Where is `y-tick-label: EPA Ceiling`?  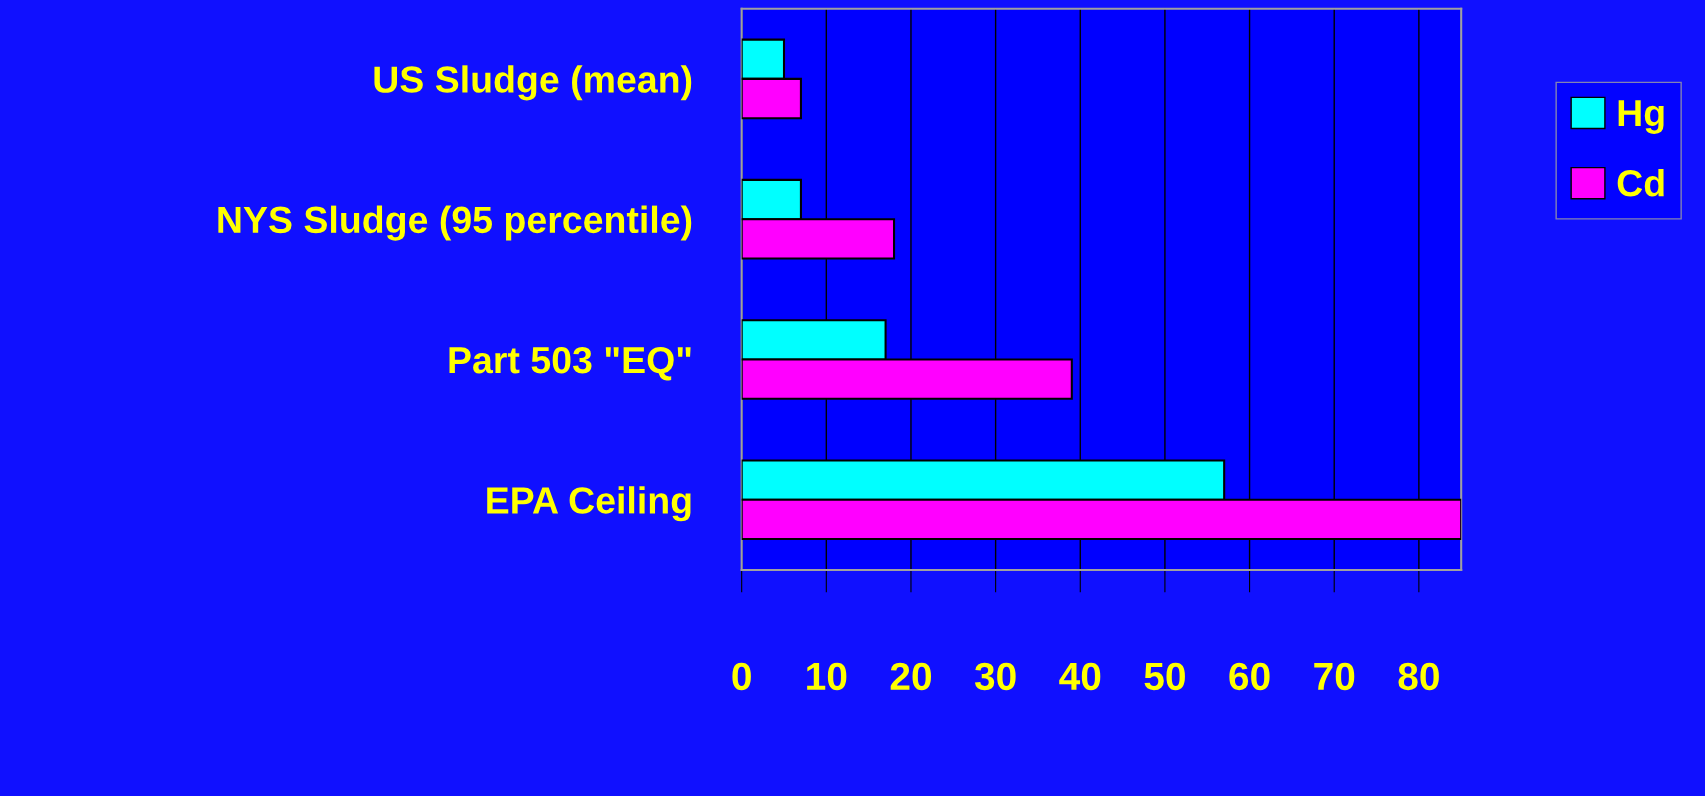
y-tick-label: EPA Ceiling is located at coordinates (589, 504).